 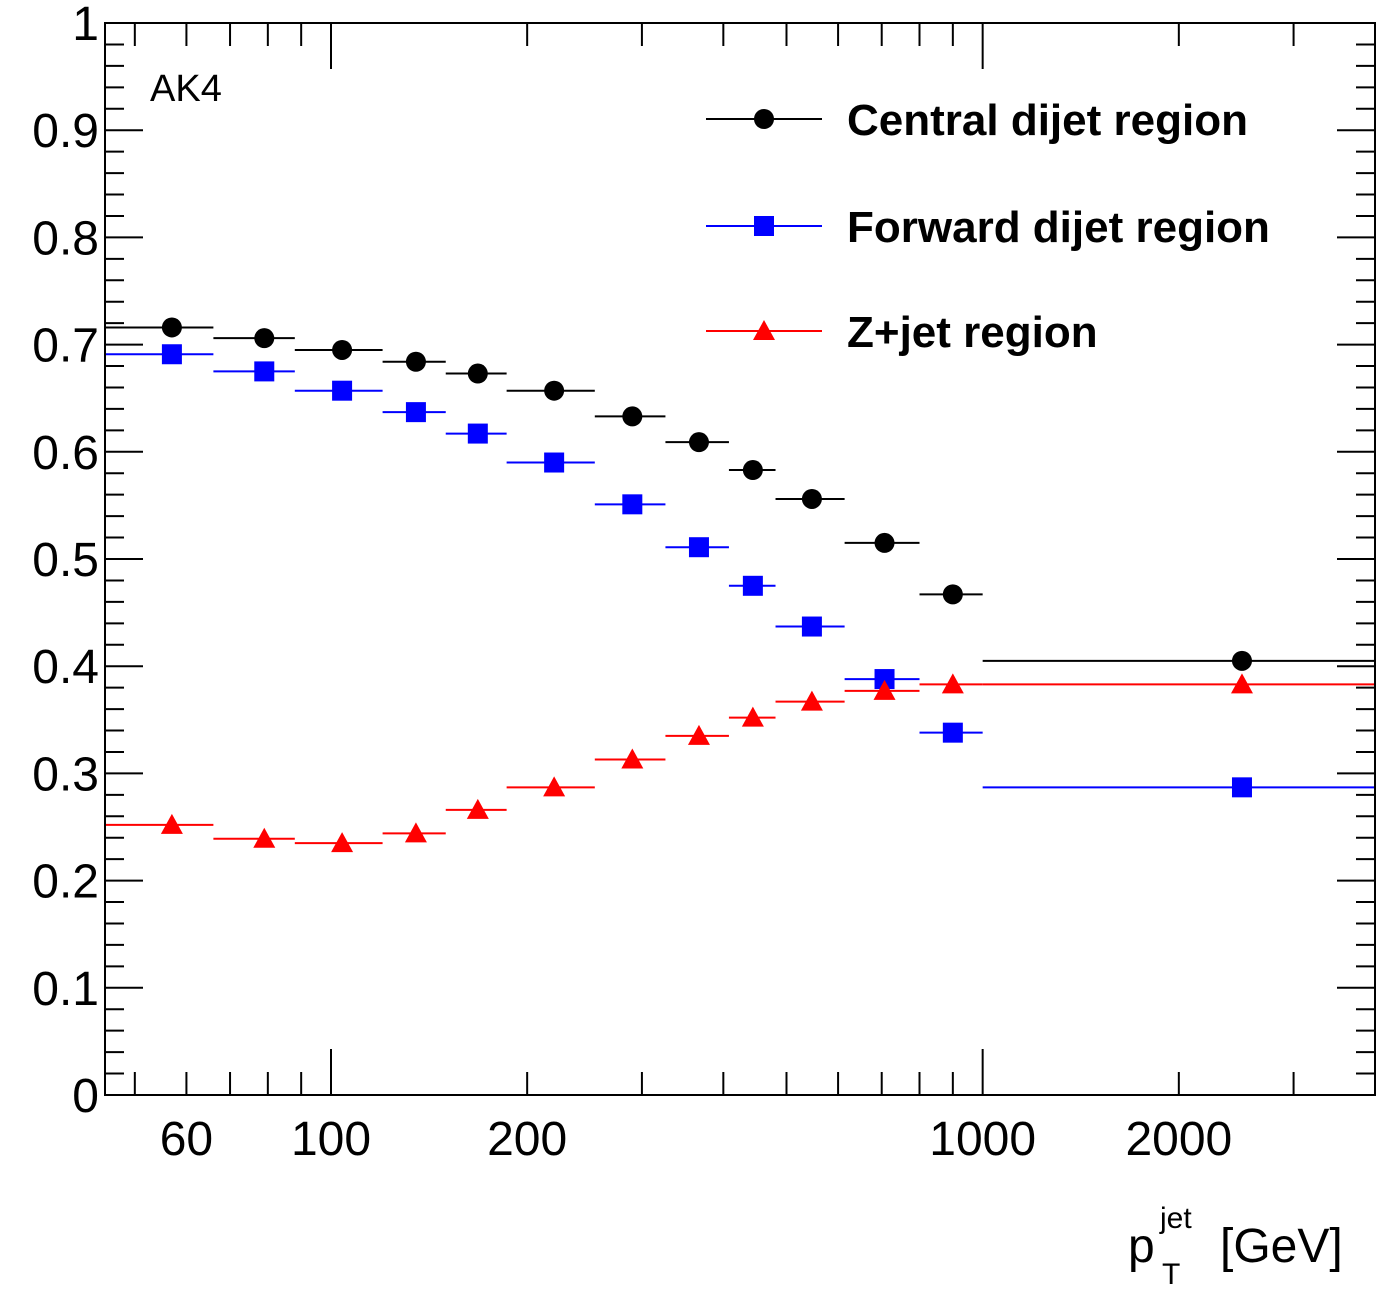 I want to click on x-tick-label: 2000, so click(x=1178, y=1139).